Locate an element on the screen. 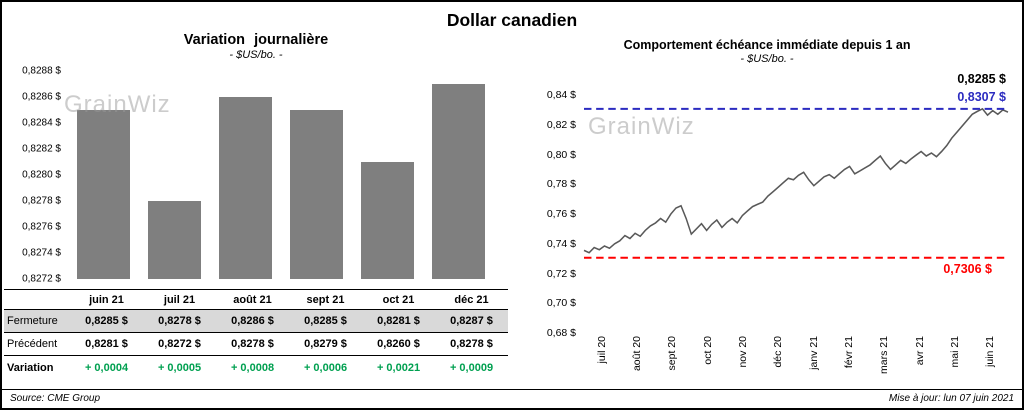 The height and width of the screenshot is (410, 1024). table-cell: + 0,0008 is located at coordinates (252, 367).